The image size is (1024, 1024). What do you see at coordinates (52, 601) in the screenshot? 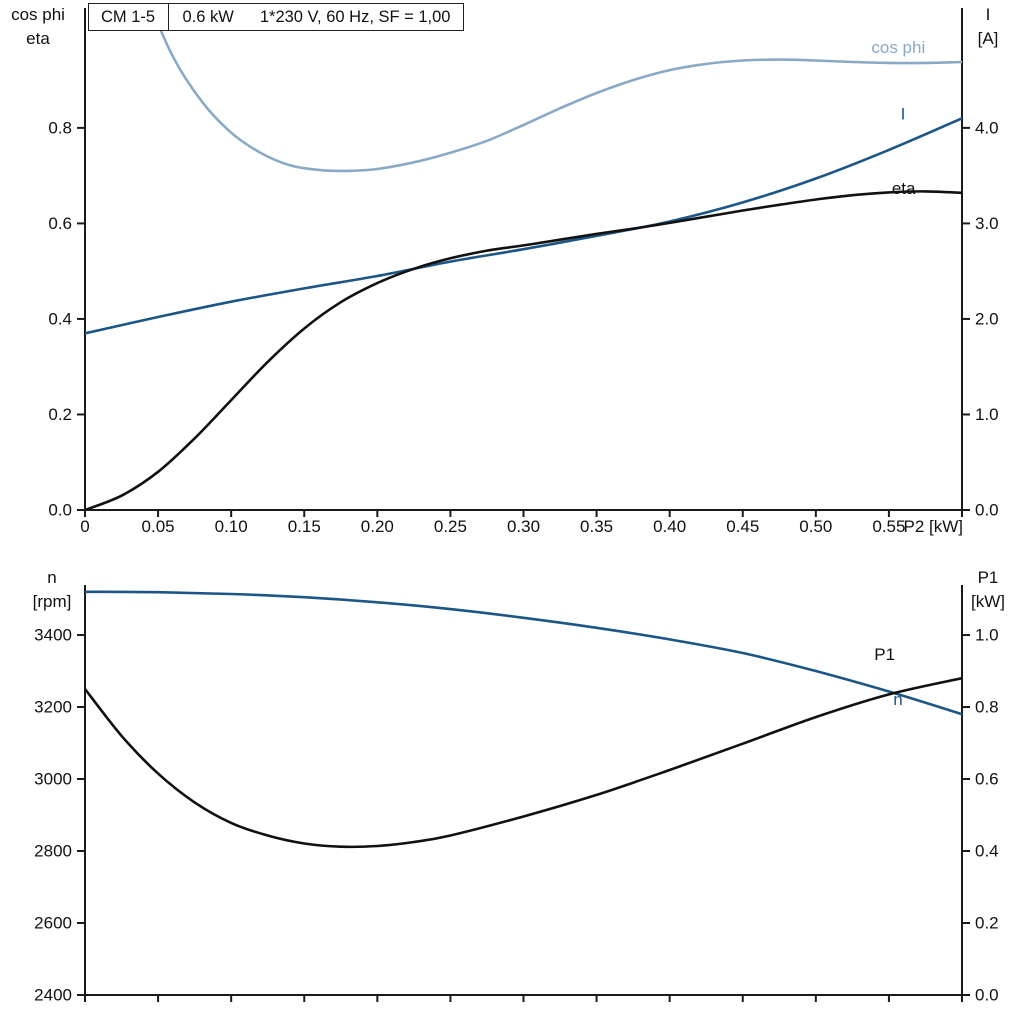
I see `left-axis-title-line: [rpm]` at bounding box center [52, 601].